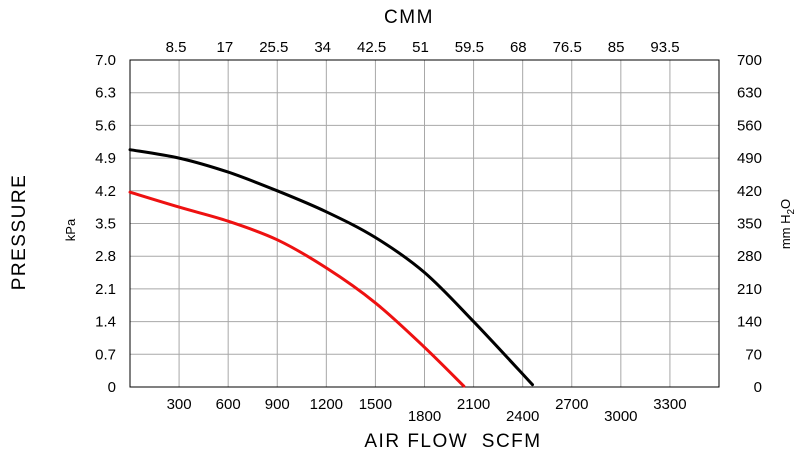 This screenshot has width=802, height=461. Describe the element at coordinates (105, 289) in the screenshot. I see `left-tick-label: 2.1` at that location.